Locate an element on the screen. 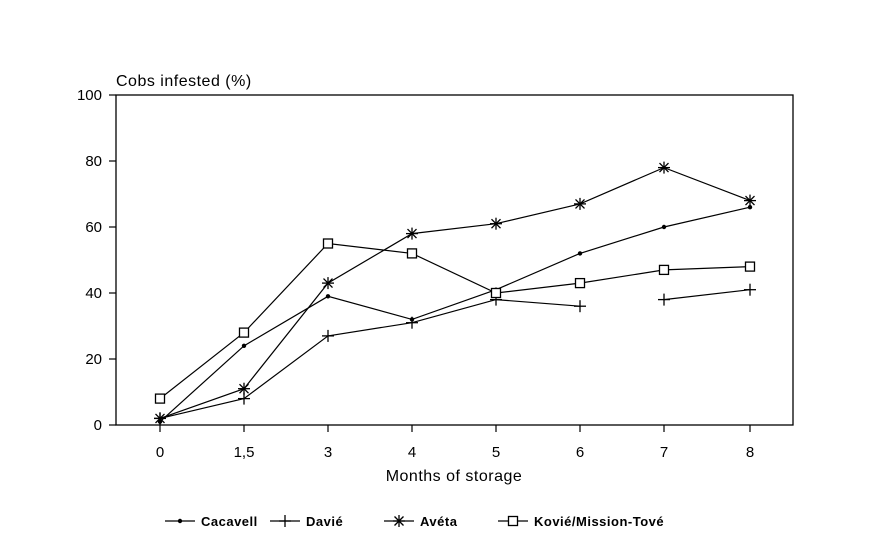  y-axis: 0 20 40 60 80 100 is located at coordinates (96, 260).